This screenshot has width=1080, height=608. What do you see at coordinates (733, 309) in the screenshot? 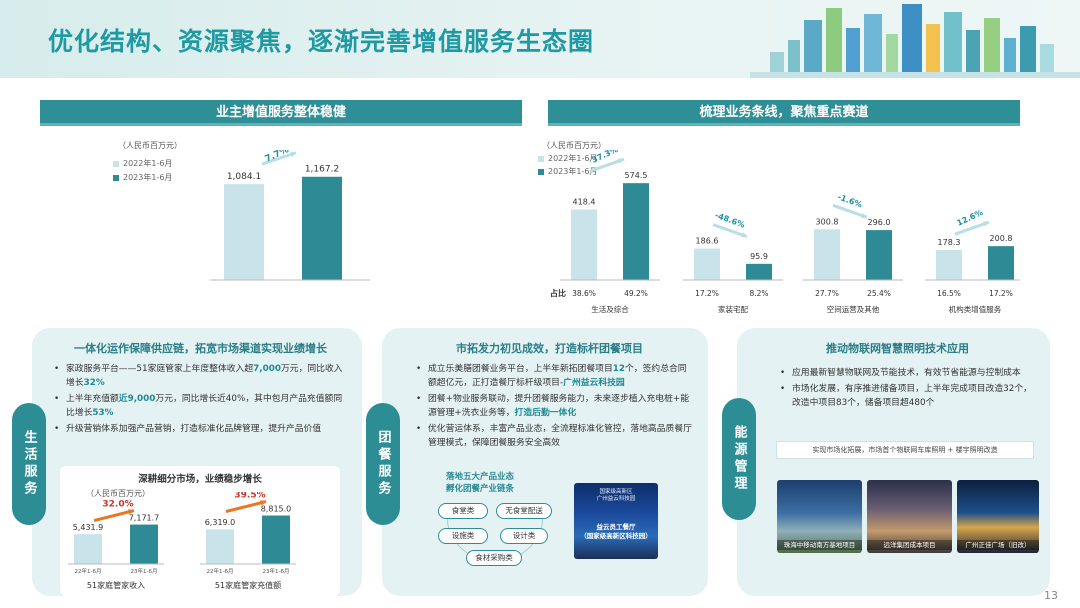
I see `category-label-2: 家装宅配` at bounding box center [733, 309].